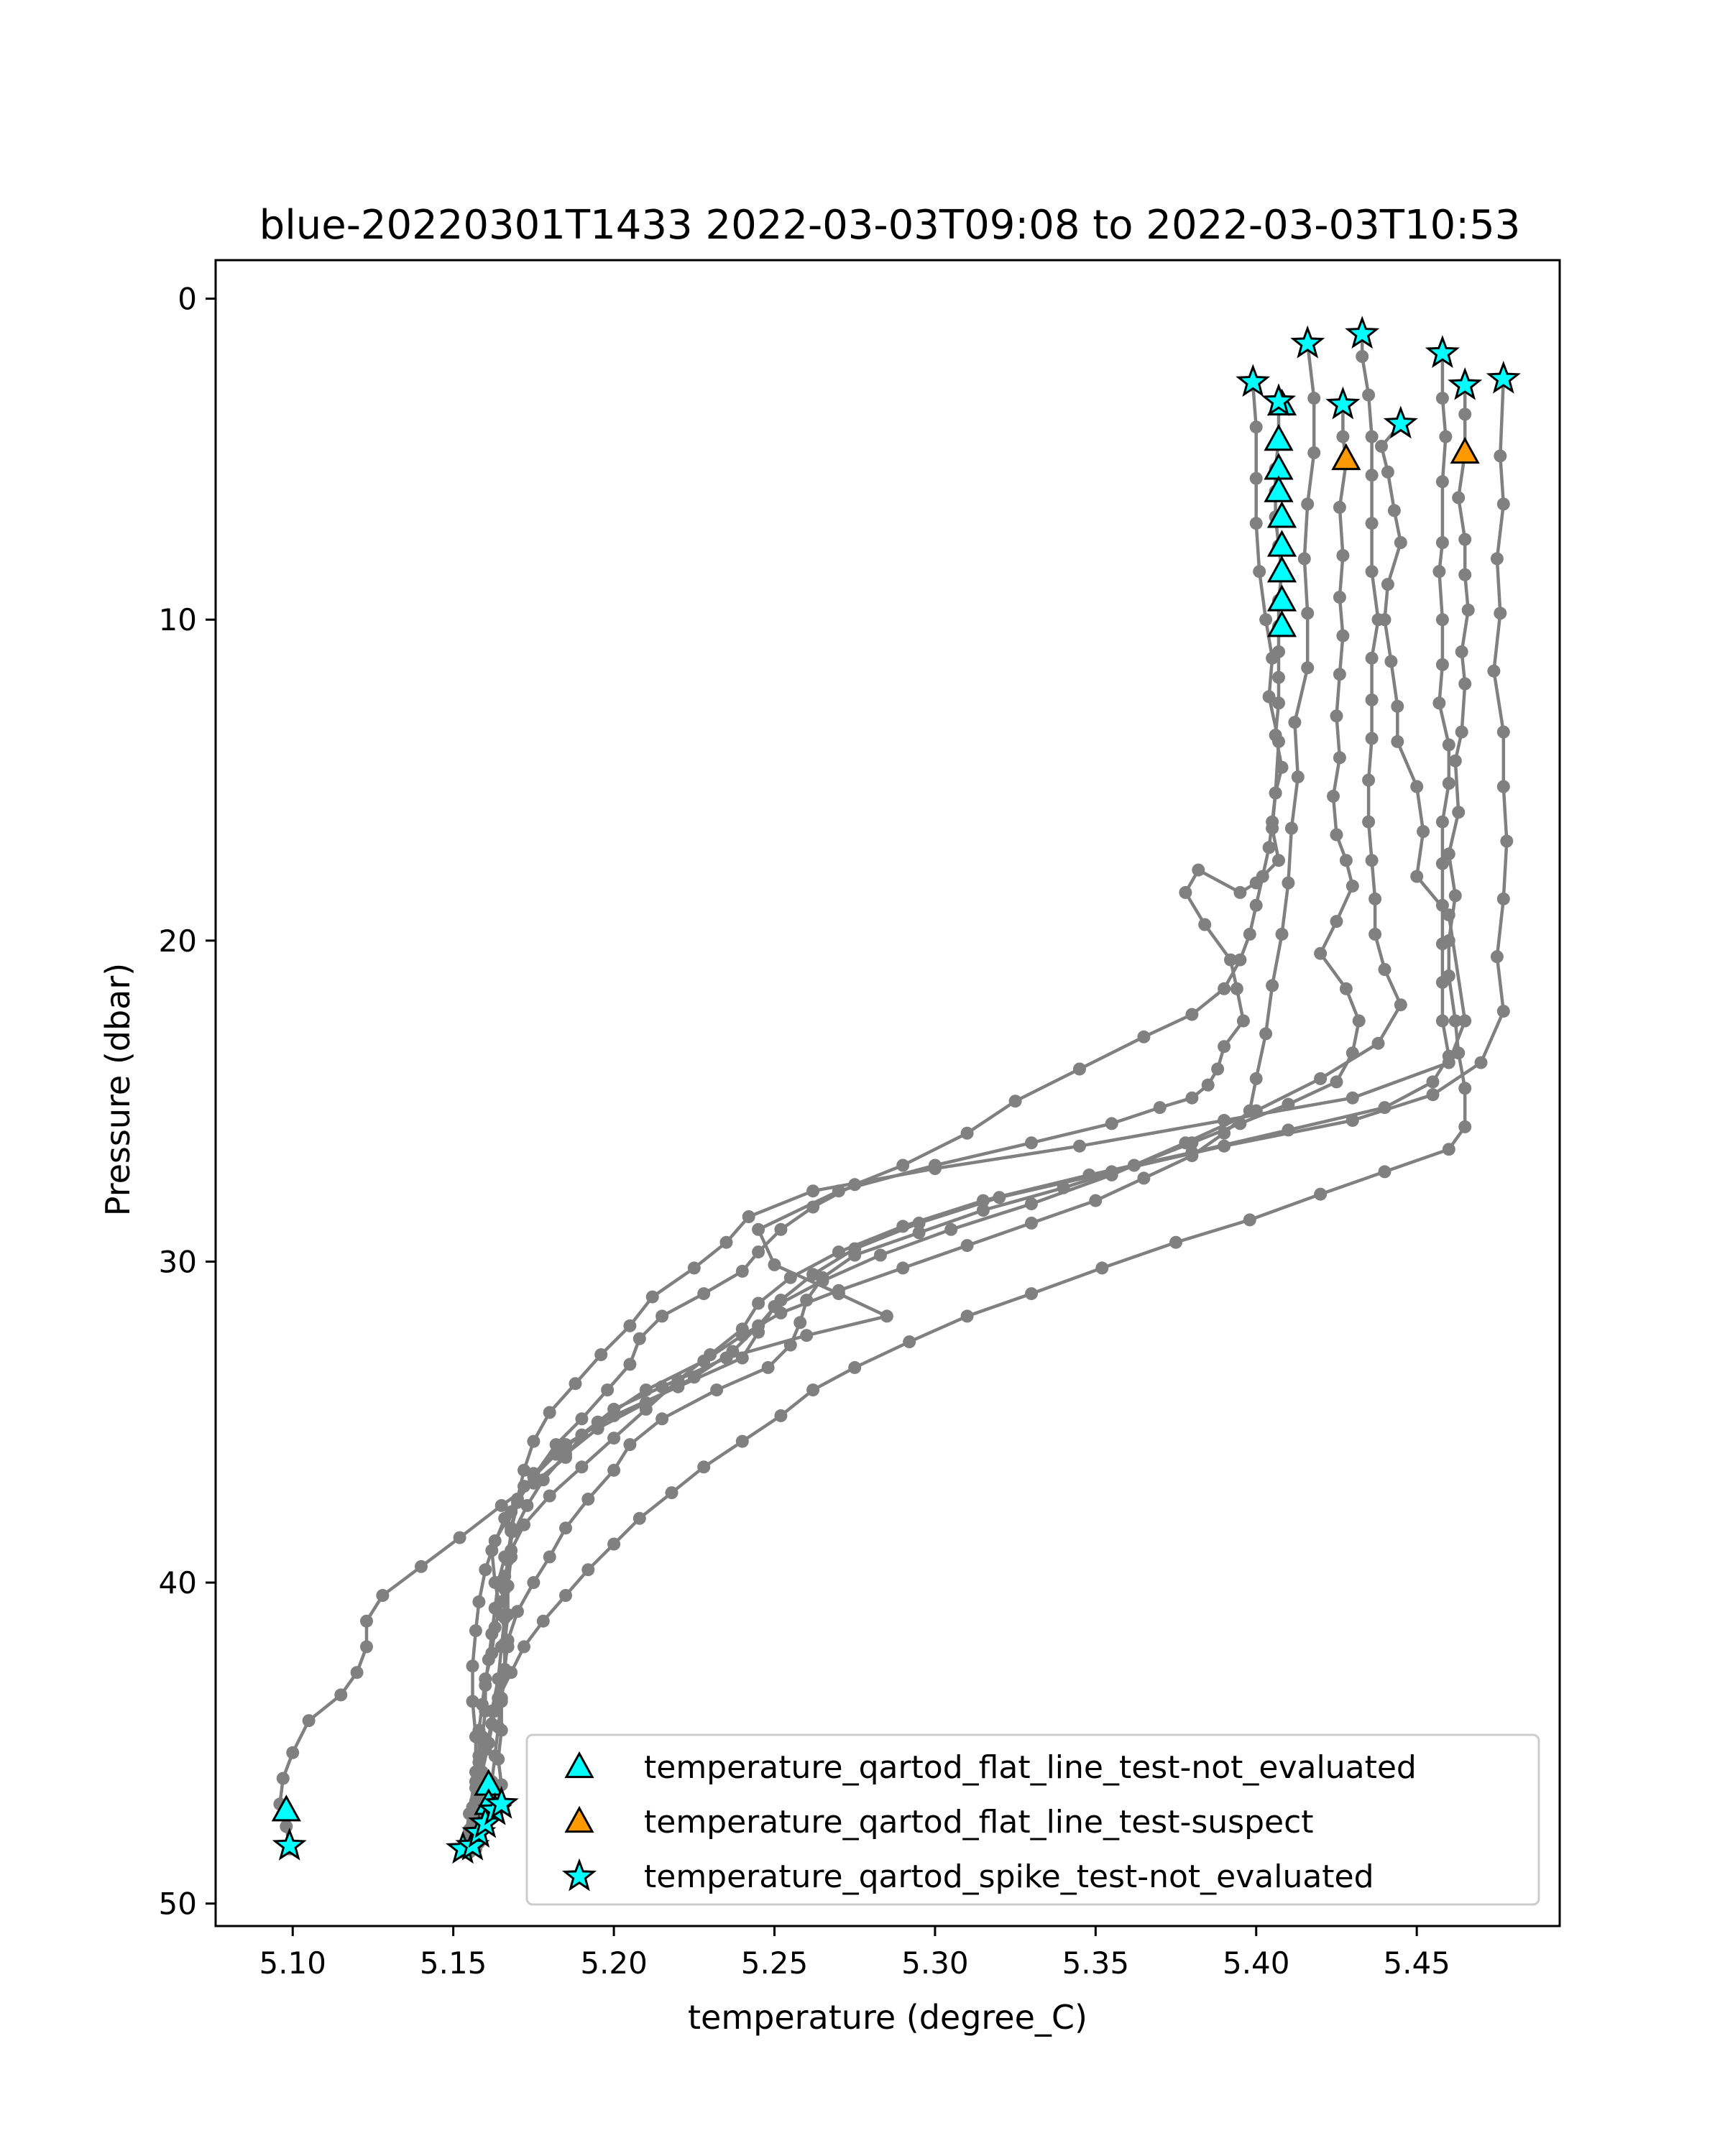  What do you see at coordinates (1256, 1963) in the screenshot?
I see `x-tick-label: 5.40` at bounding box center [1256, 1963].